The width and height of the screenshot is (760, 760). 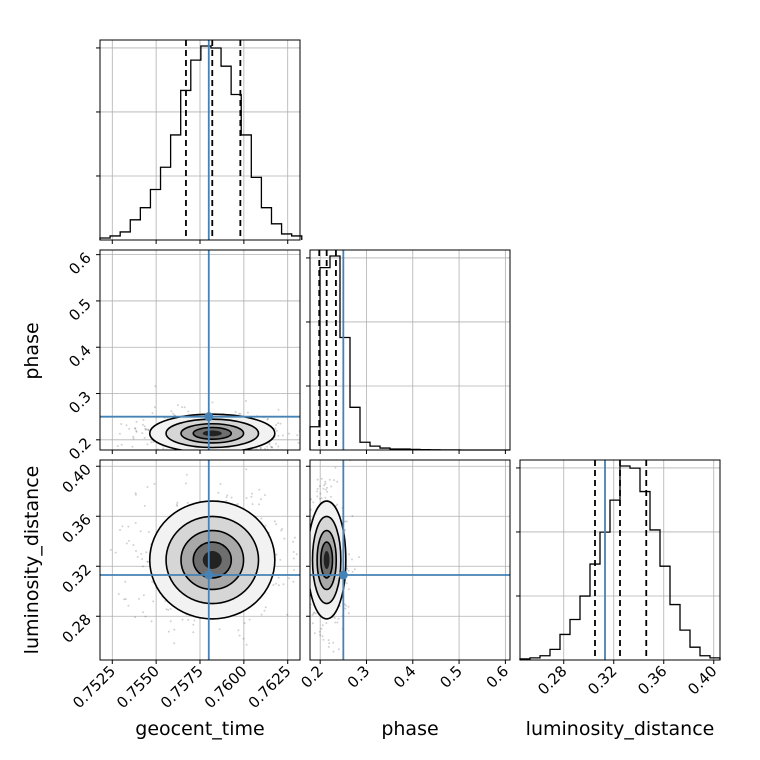 I want to click on xtick-label-geocent_time-1: 0.7550, so click(x=138, y=687).